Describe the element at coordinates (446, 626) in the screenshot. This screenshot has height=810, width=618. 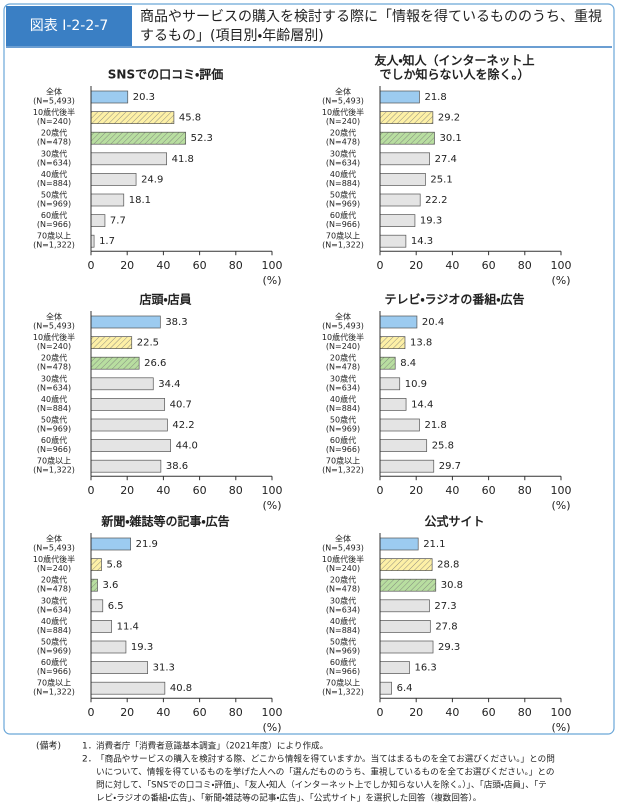
I see `value-label: 27.8` at that location.